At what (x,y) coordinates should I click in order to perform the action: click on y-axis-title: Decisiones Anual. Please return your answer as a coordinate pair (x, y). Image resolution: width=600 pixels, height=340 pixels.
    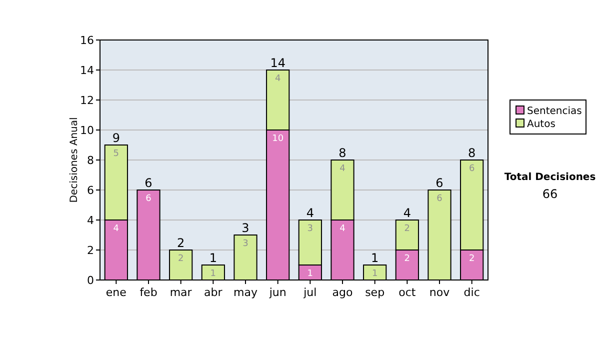
    Looking at the image, I should click on (74, 160).